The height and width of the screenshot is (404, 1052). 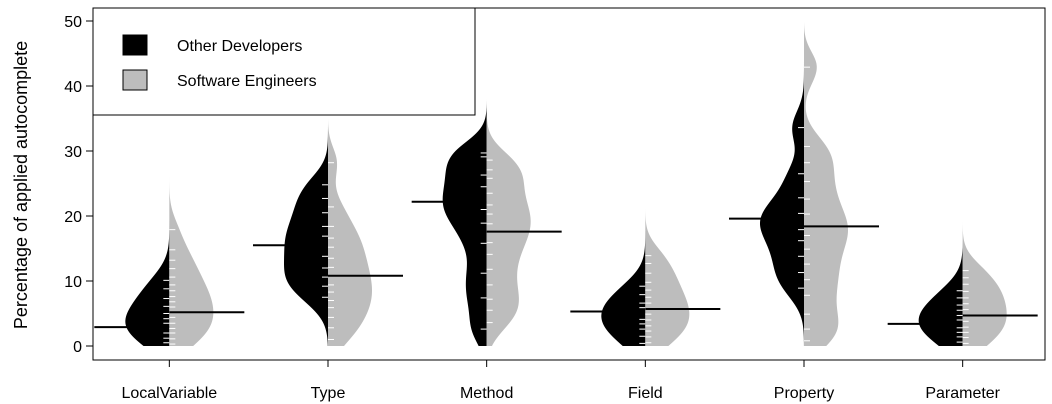 What do you see at coordinates (169, 393) in the screenshot?
I see `x-tick-label-localvariable: LocalVariable` at bounding box center [169, 393].